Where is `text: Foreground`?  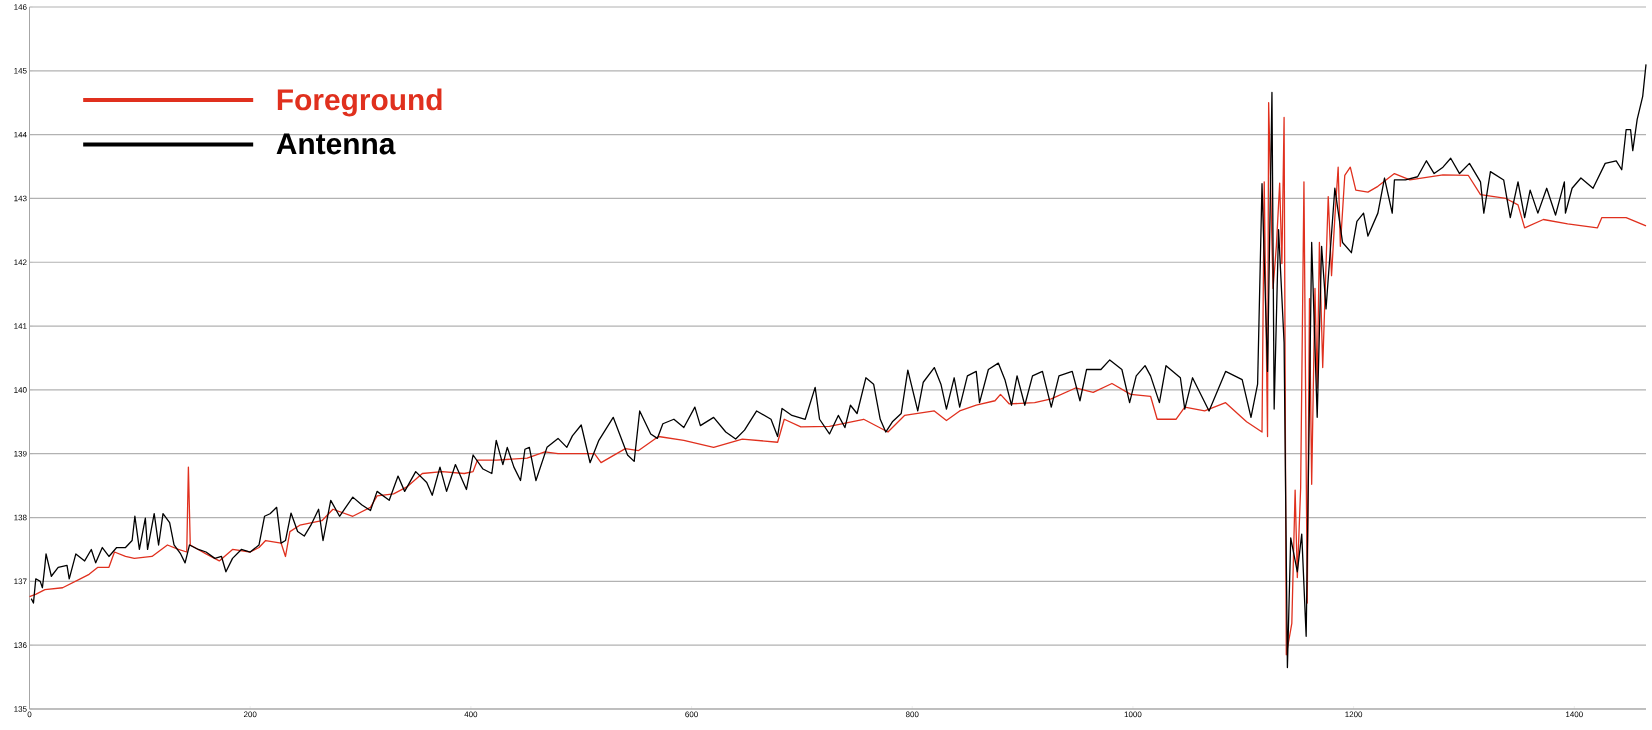 text: Foreground is located at coordinates (359, 102).